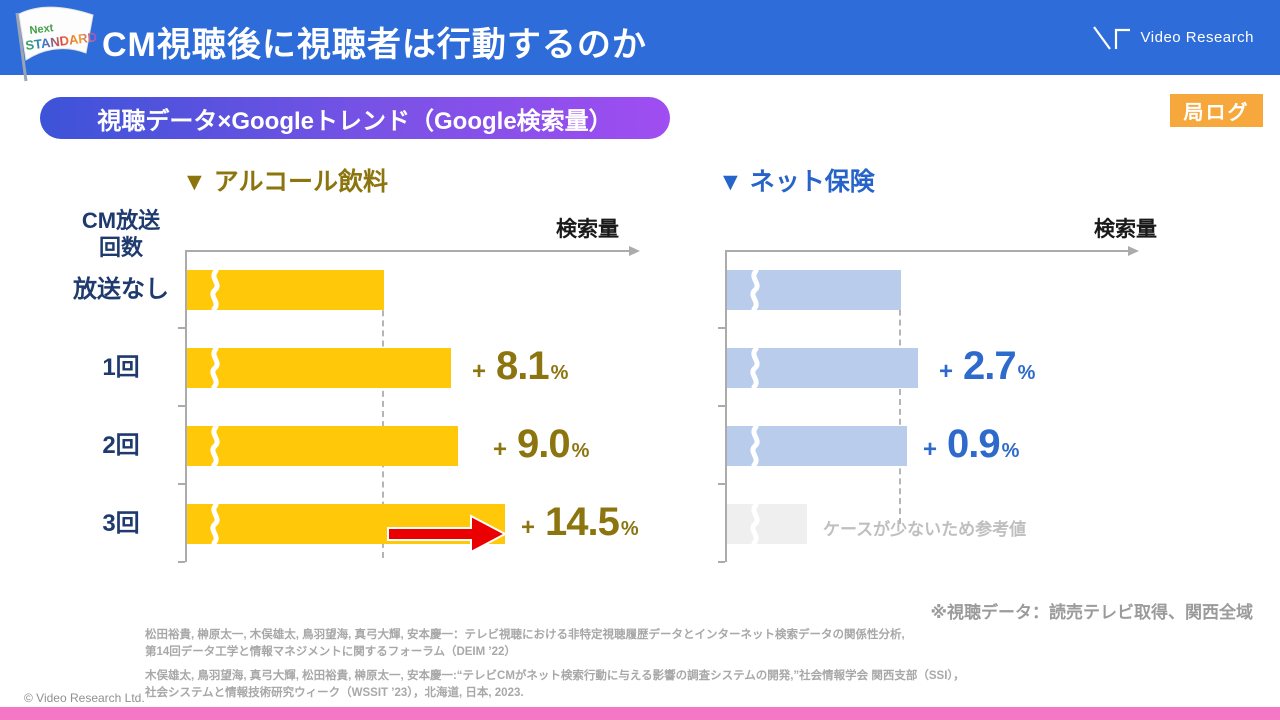 The width and height of the screenshot is (1280, 720). I want to click on delta-value: 9.0, so click(544, 444).